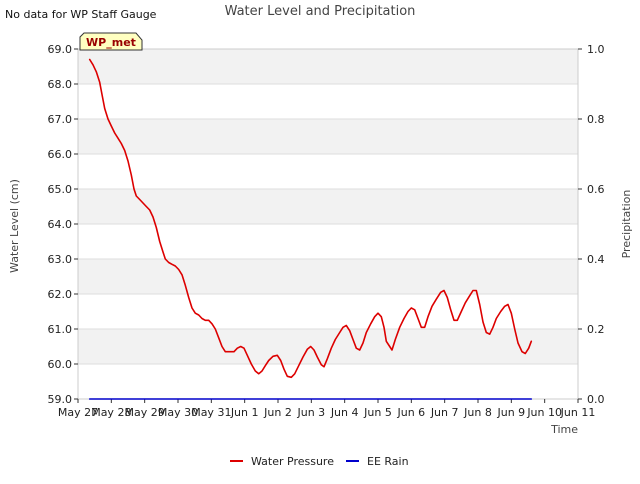 The height and width of the screenshot is (484, 640). Describe the element at coordinates (596, 399) in the screenshot. I see `y2-tick-label: 0.0` at that location.